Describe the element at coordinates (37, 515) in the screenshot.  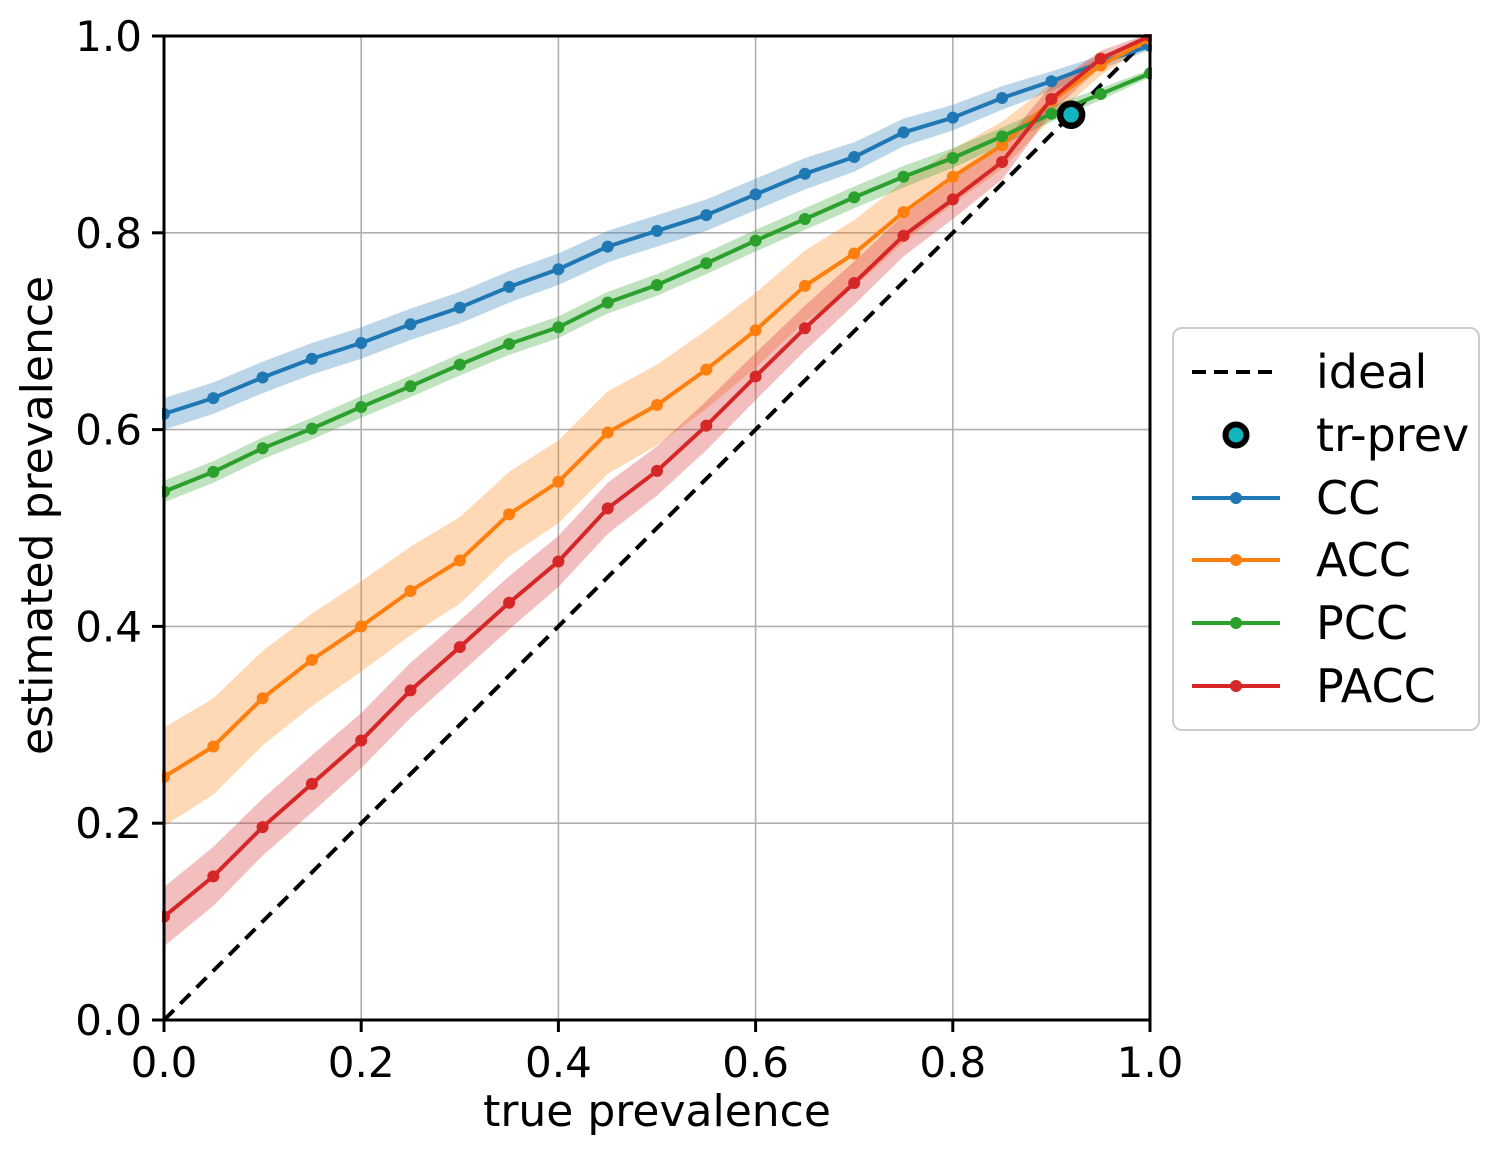
I see `y-axis-label: estimated prevalence` at that location.